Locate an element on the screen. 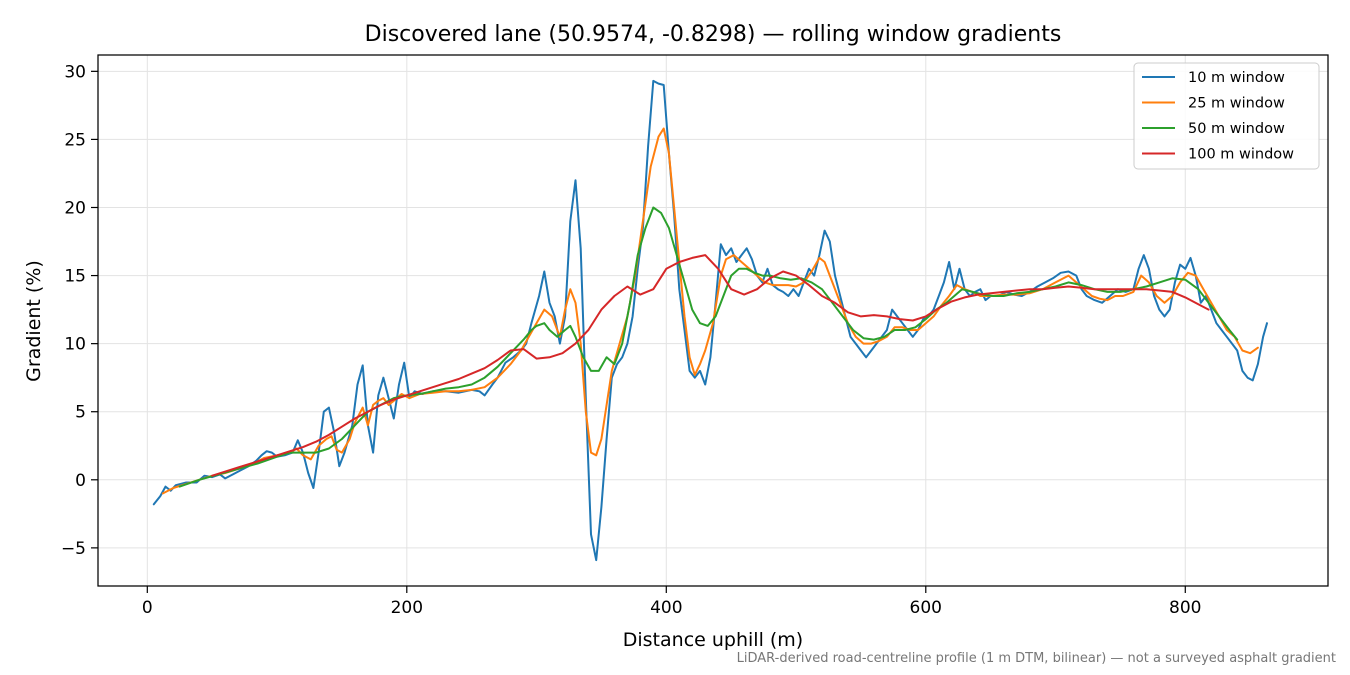  y-tick-label: 10 is located at coordinates (75, 345).